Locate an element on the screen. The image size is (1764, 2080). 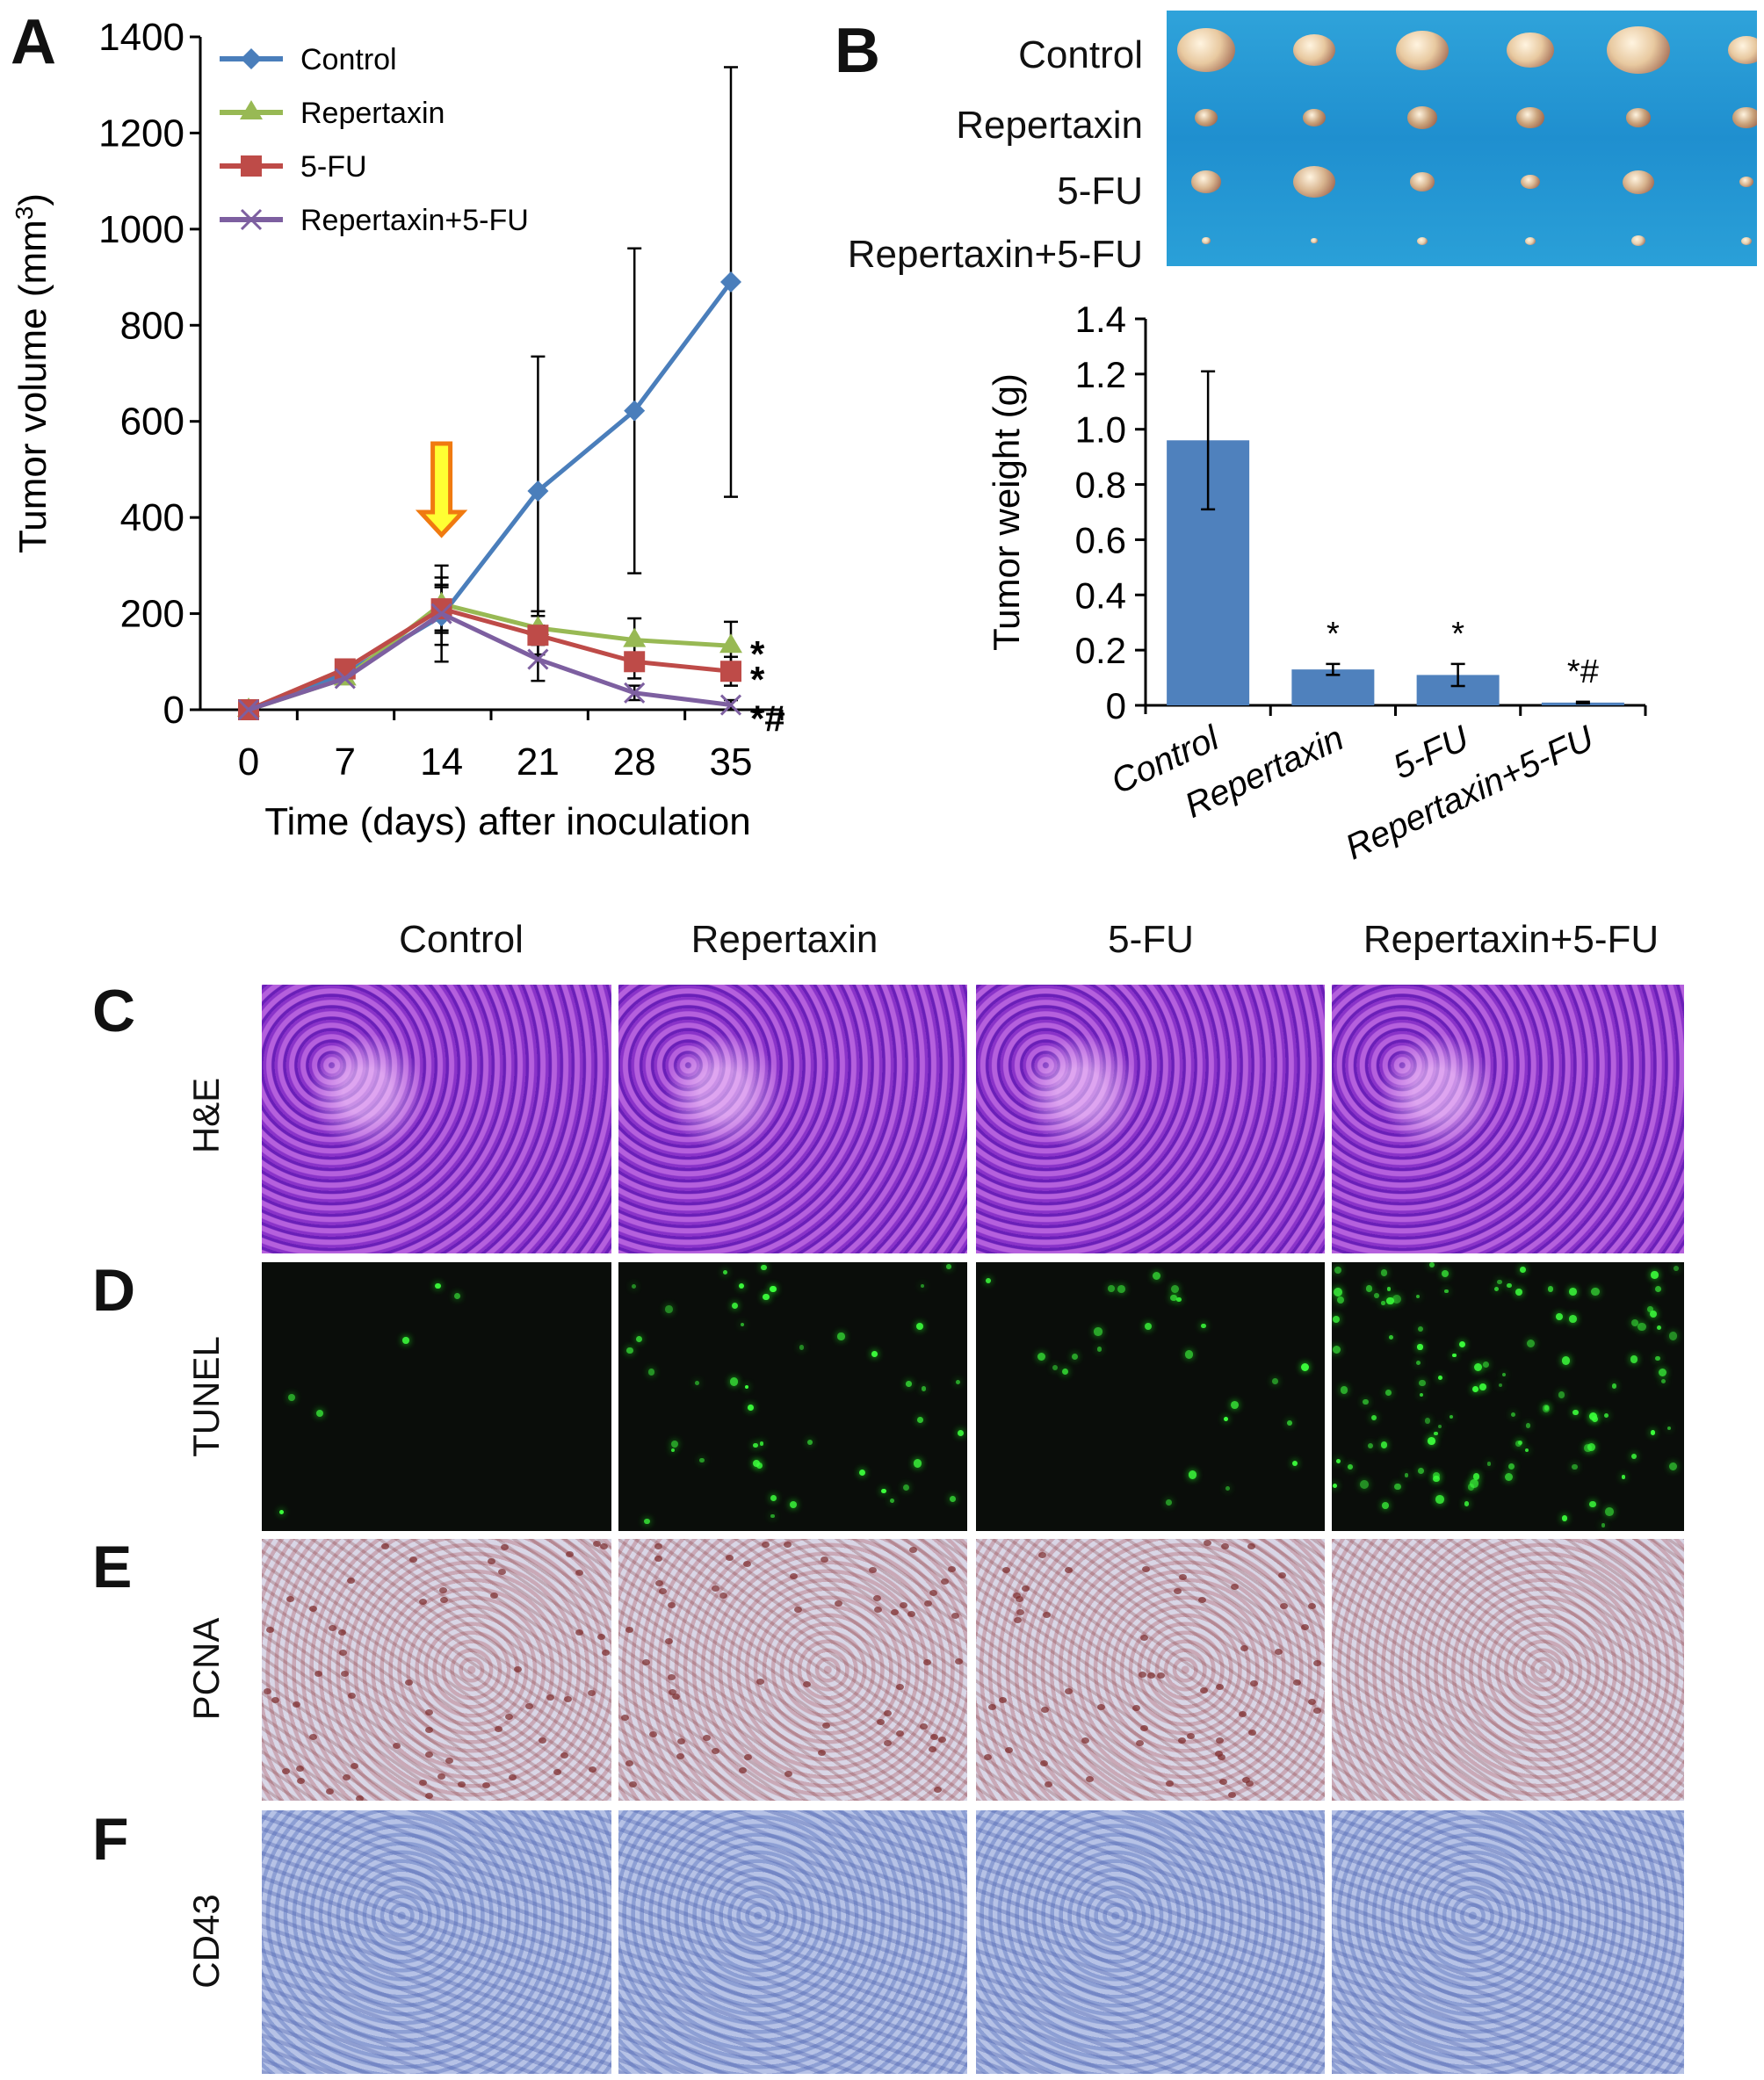
x-tick-label: 35 is located at coordinates (732, 762).